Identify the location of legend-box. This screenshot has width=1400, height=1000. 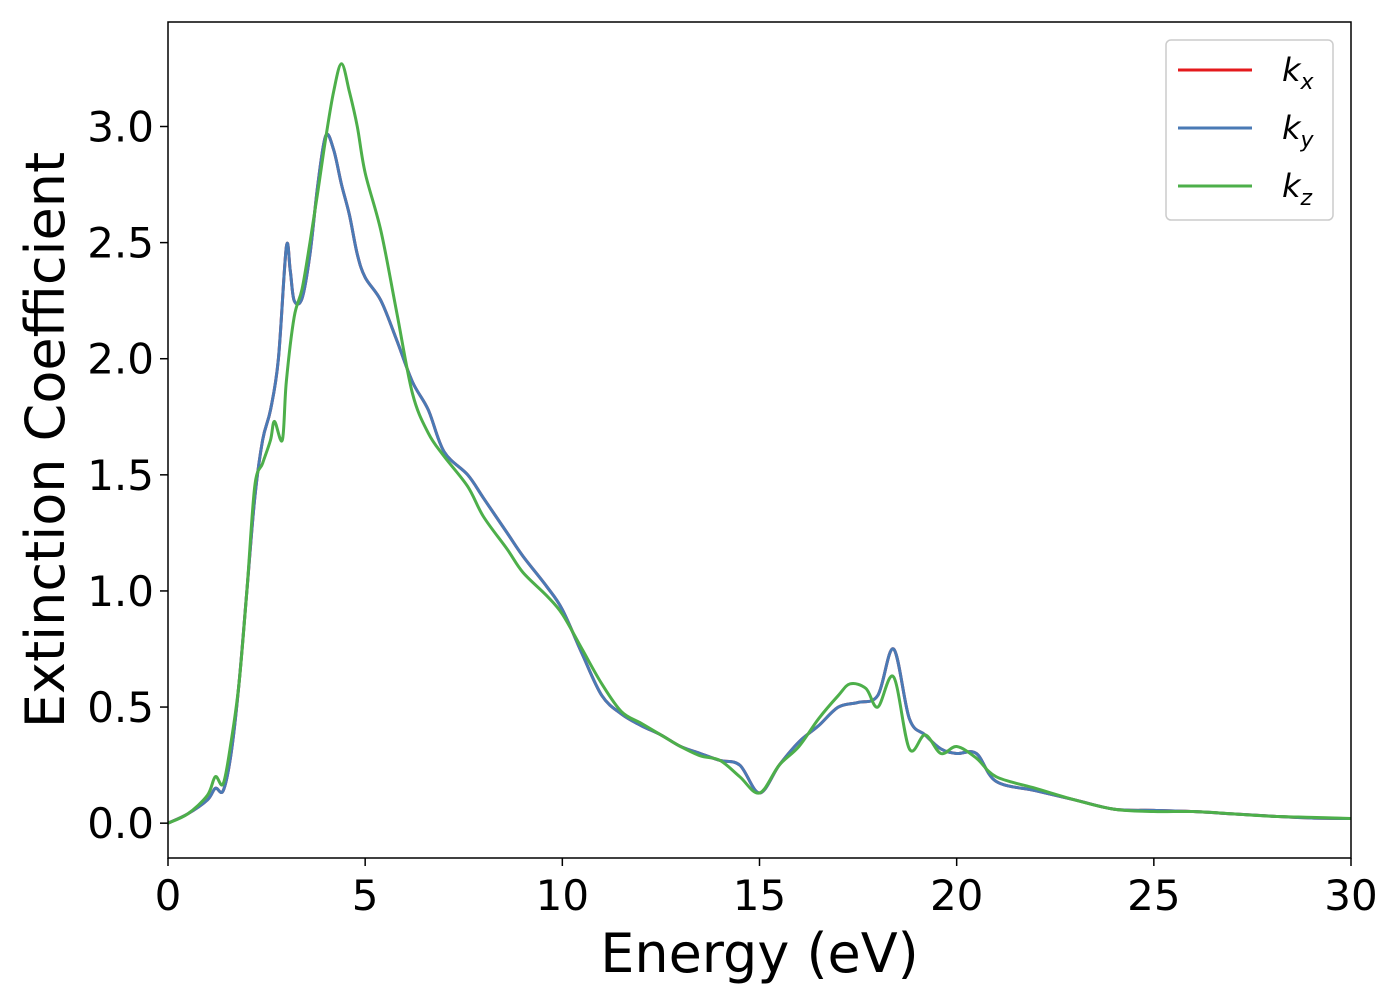
(1249, 130).